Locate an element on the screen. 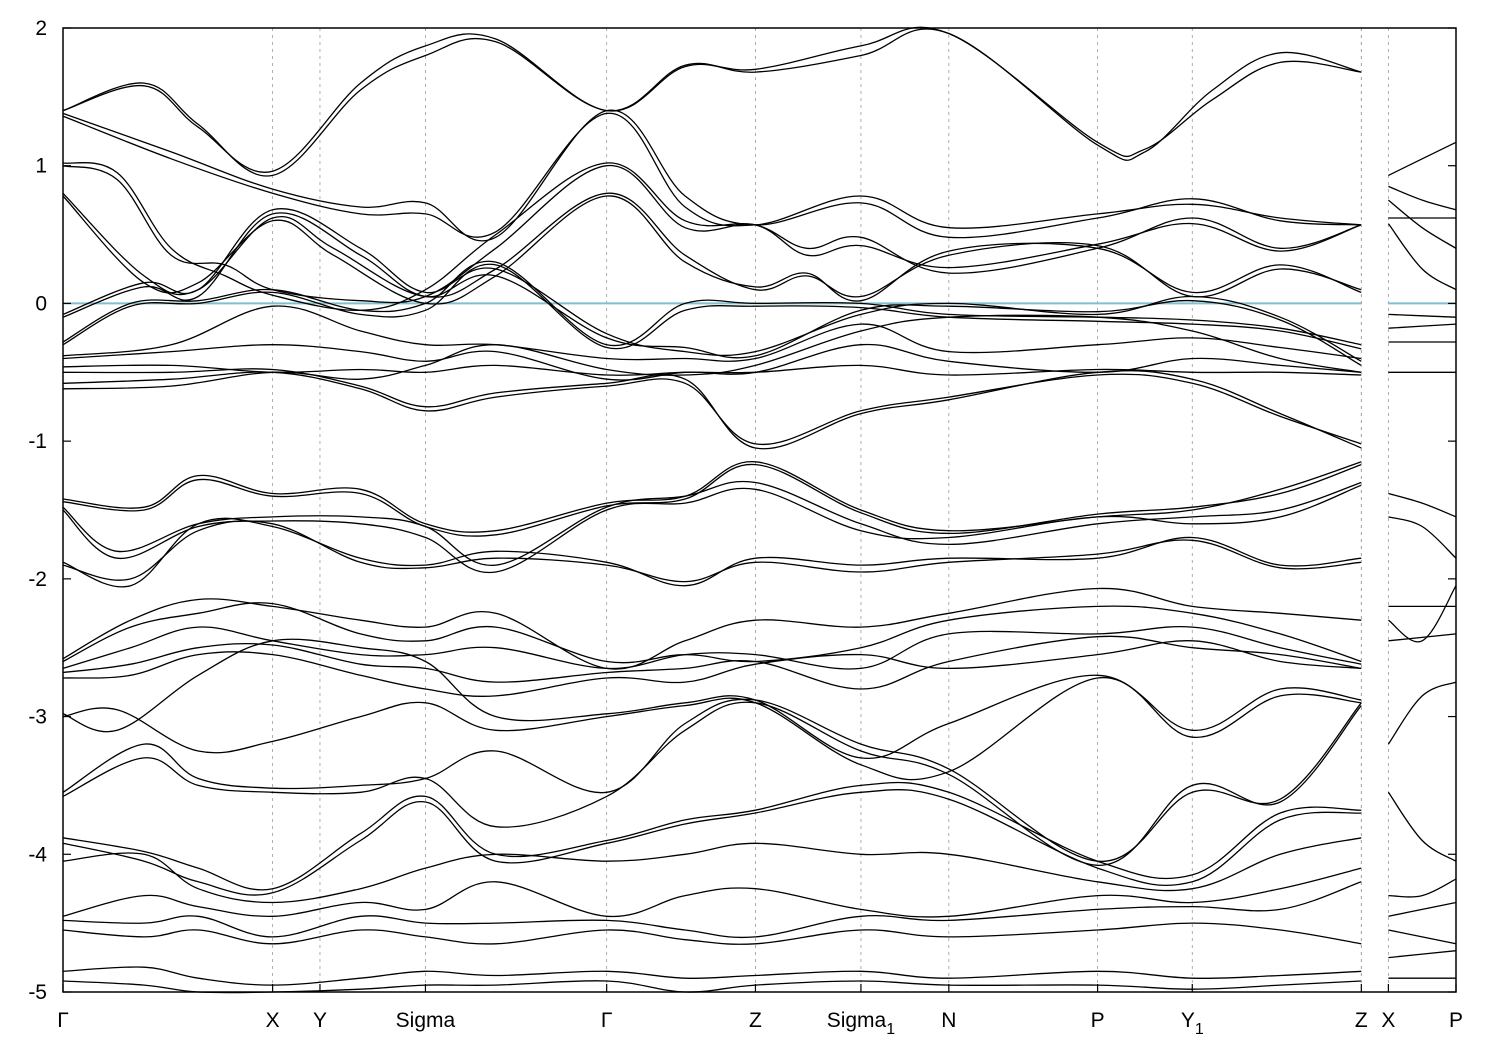  y-tick-label: -1 is located at coordinates (37, 441).